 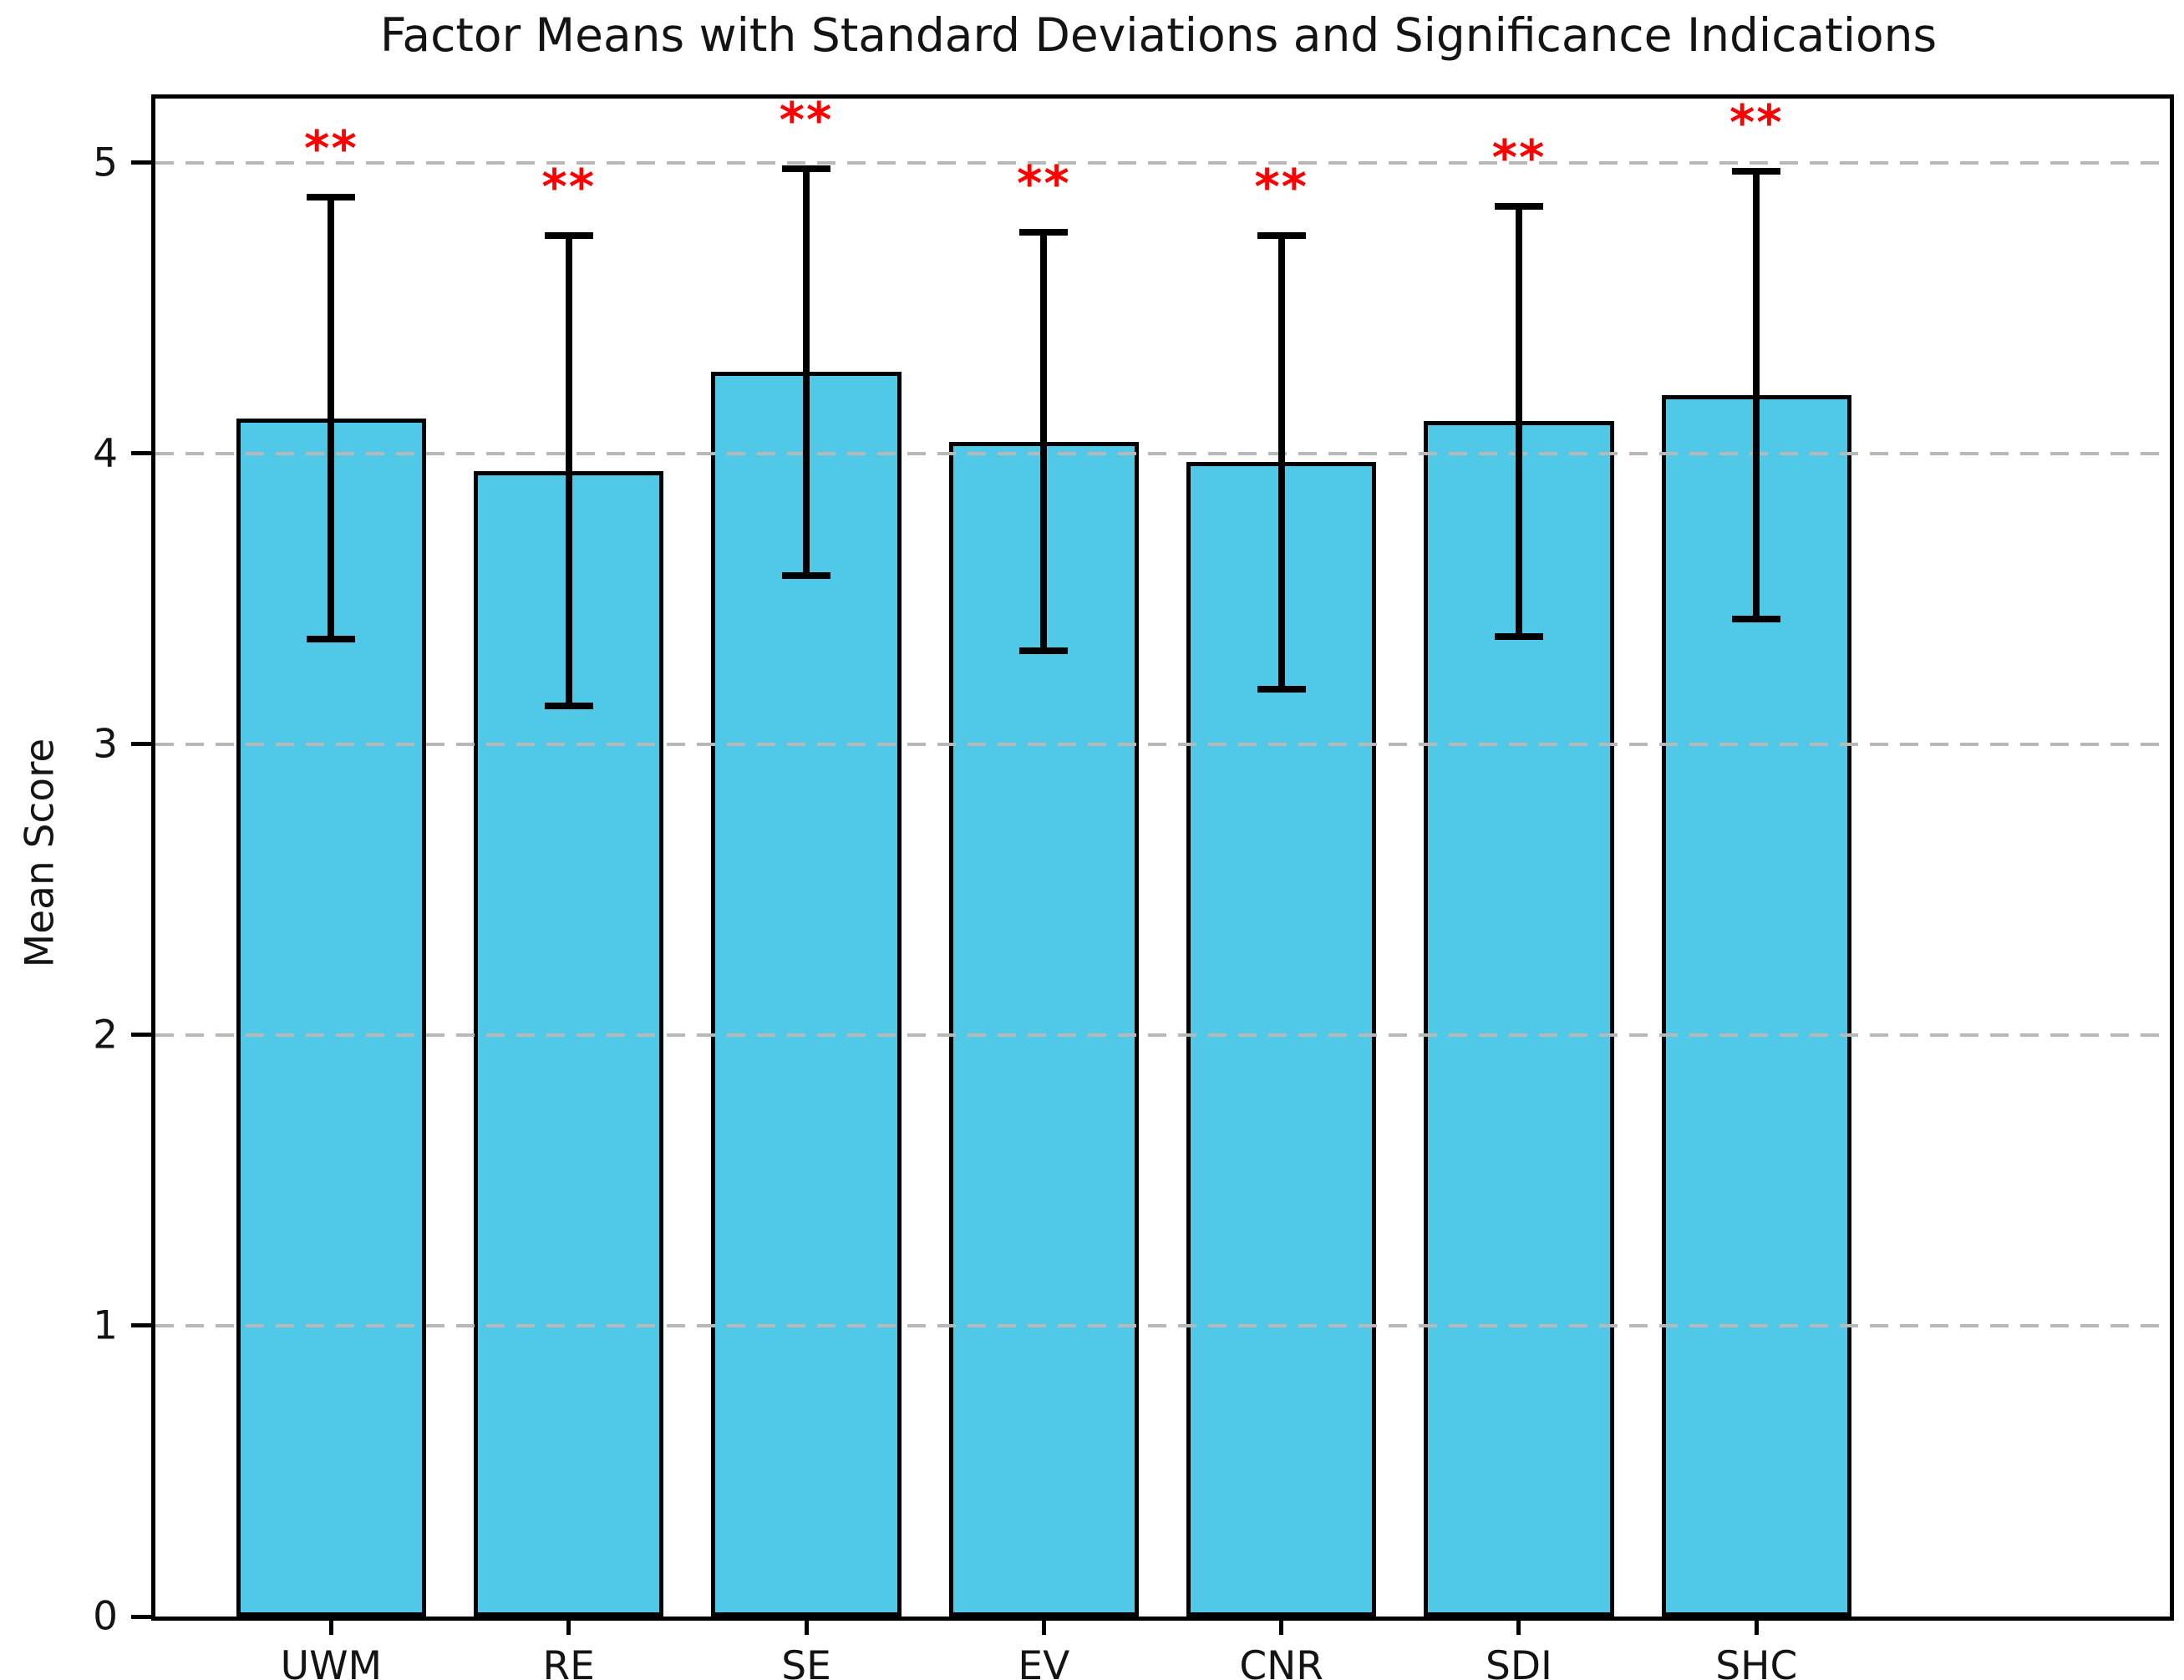 I want to click on bar-SE, so click(x=806, y=994).